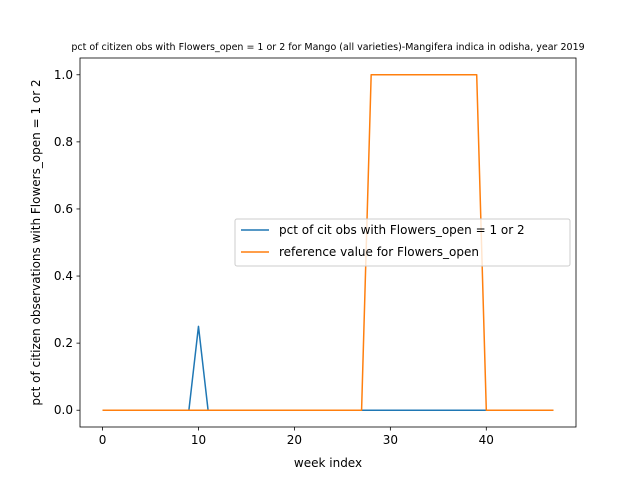 The height and width of the screenshot is (480, 640). I want to click on y-tick-label: 0.8, so click(63, 142).